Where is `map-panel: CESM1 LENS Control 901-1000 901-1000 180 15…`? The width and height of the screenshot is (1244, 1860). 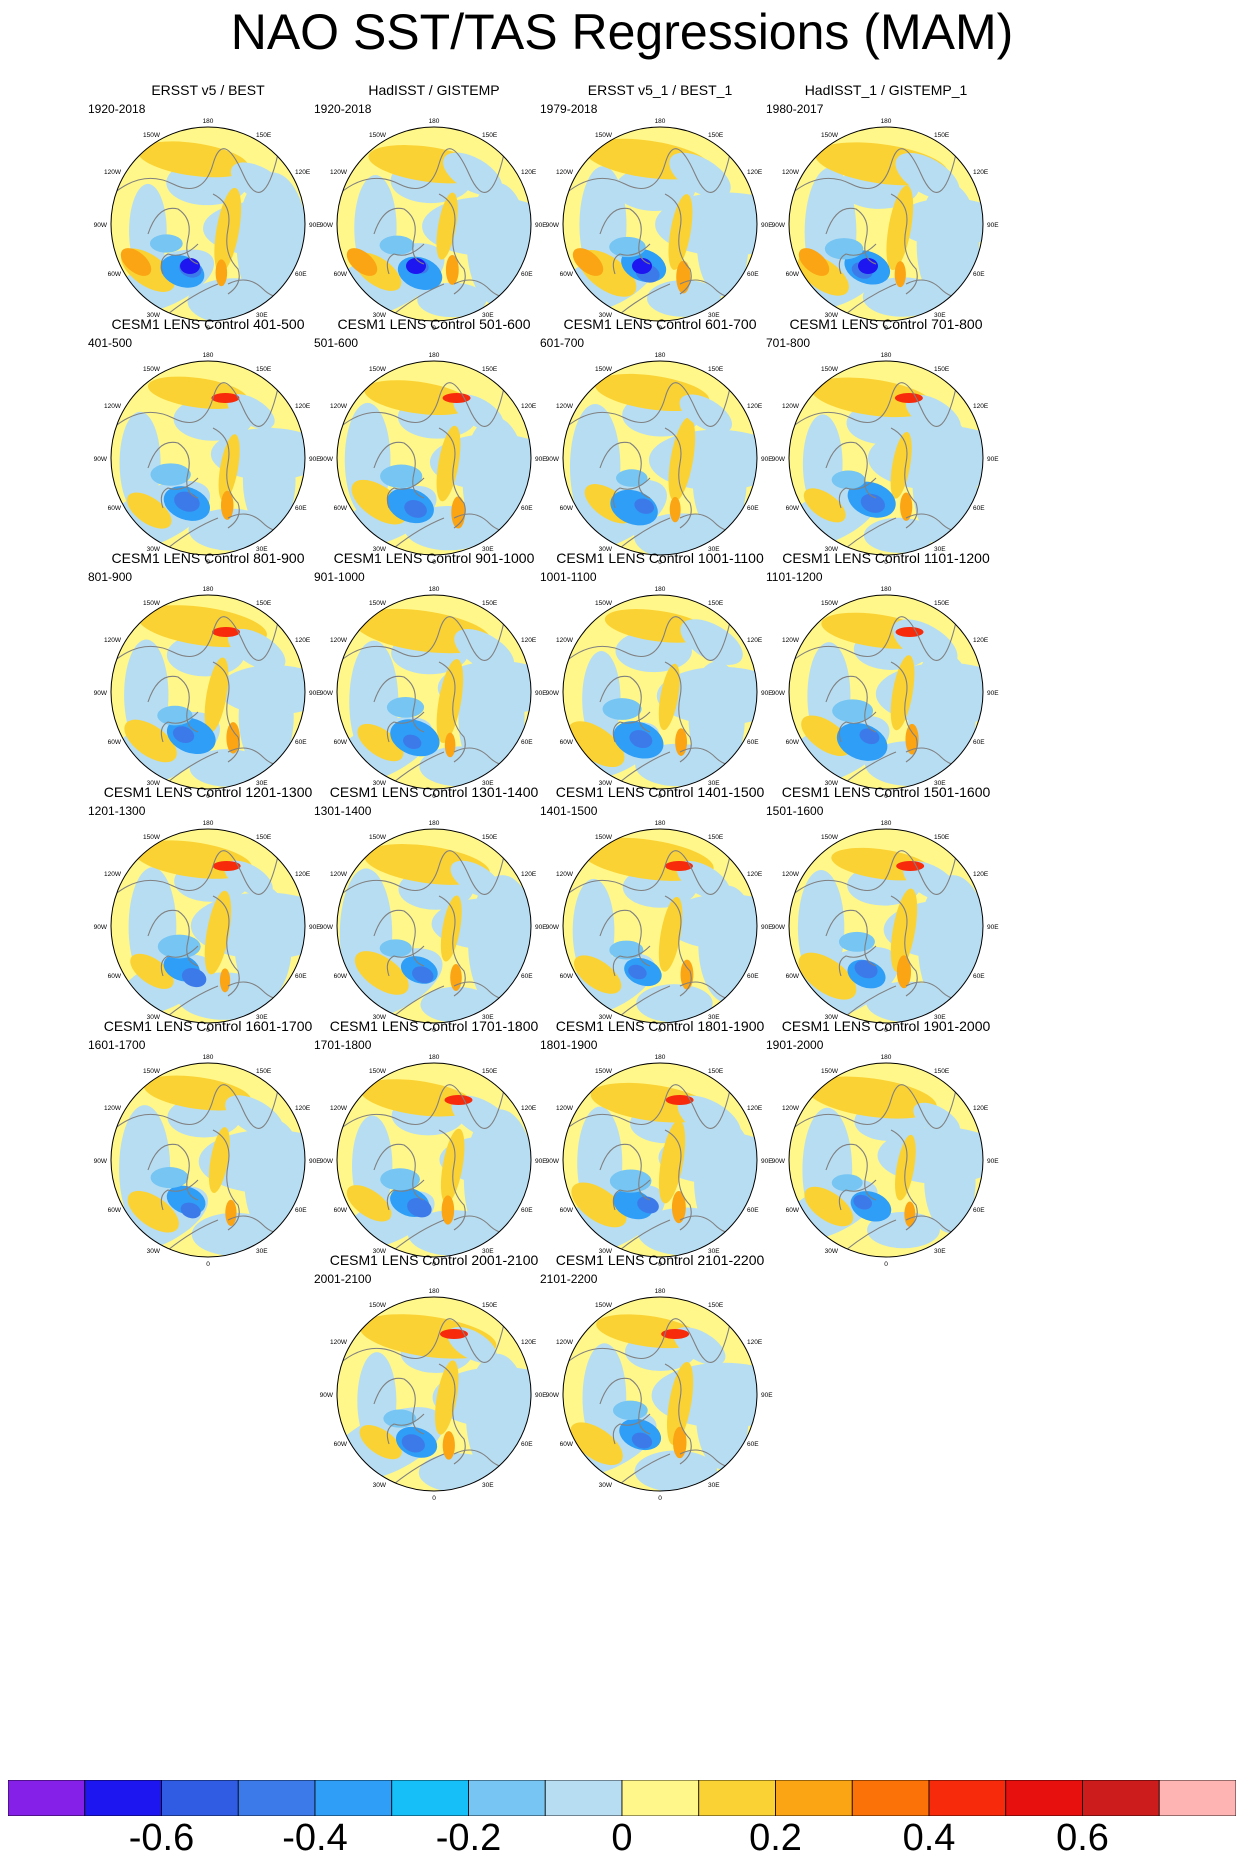
map-panel: CESM1 LENS Control 901-1000 901-1000 180 15… is located at coordinates (434, 681).